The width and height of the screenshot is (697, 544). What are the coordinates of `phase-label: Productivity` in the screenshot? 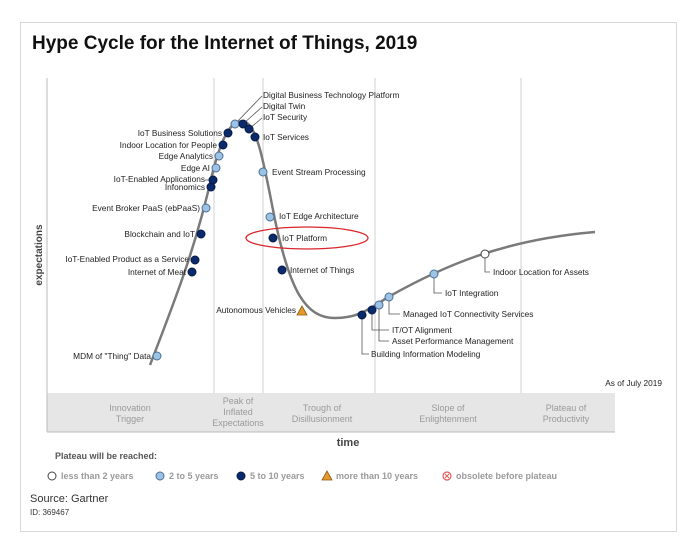 It's located at (566, 419).